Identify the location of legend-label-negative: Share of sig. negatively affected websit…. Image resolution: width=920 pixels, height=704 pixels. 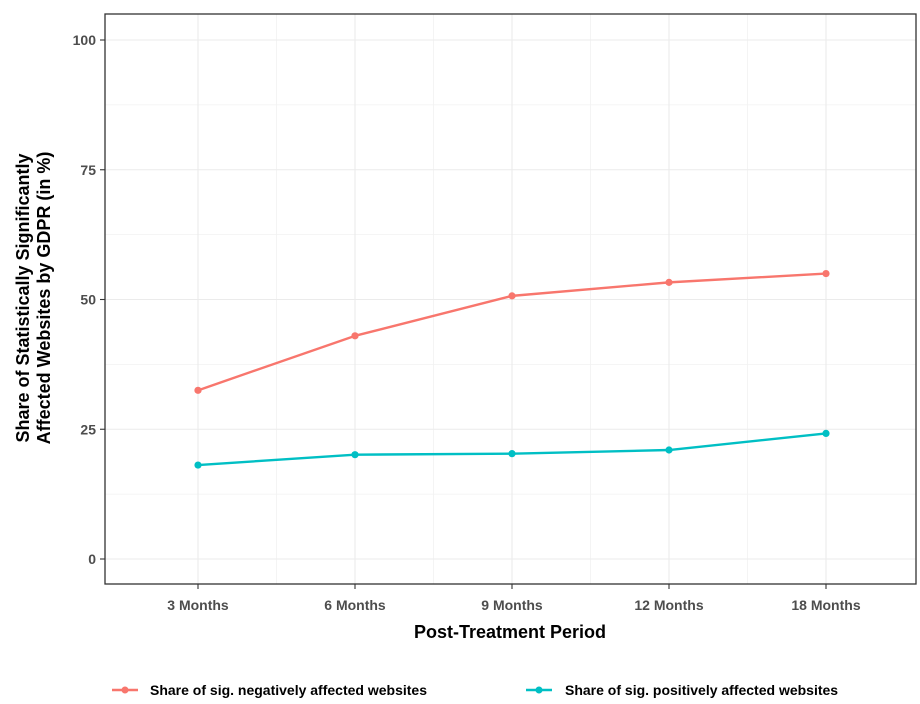
(288, 690).